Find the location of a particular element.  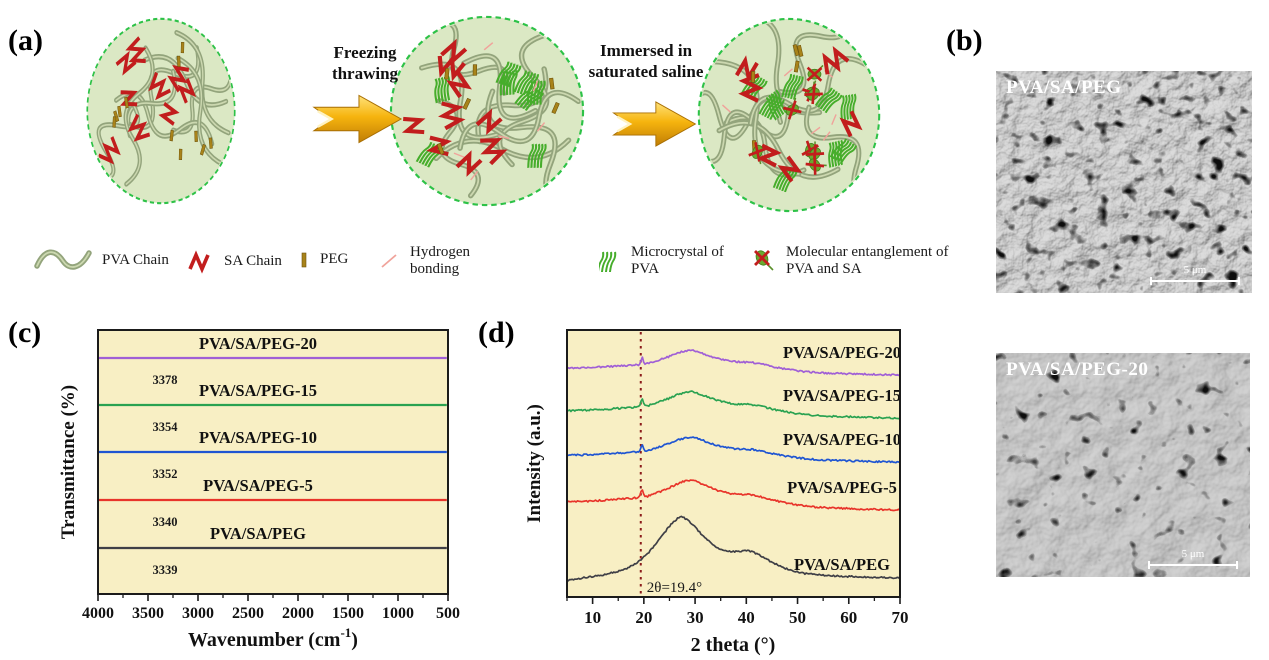

legend-item-hydrogen-bonding: Hydrogen bonding is located at coordinates (434, 261).